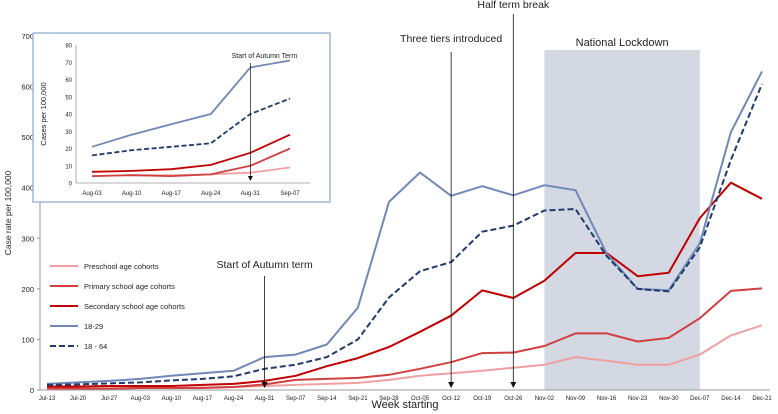 This screenshot has width=778, height=414. Describe the element at coordinates (191, 162) in the screenshot. I see `inset-series-line-primary-school-age-cohorts` at that location.